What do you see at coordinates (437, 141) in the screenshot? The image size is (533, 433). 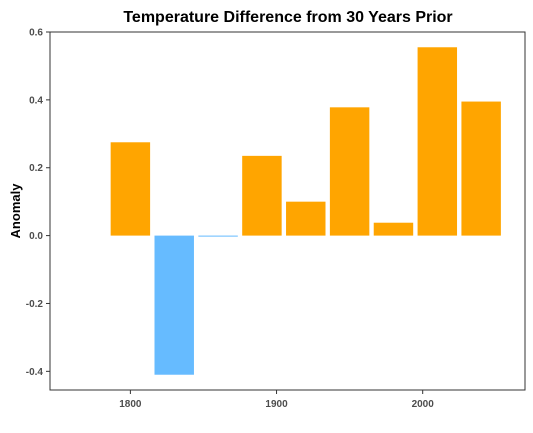 I see `bar-2010` at bounding box center [437, 141].